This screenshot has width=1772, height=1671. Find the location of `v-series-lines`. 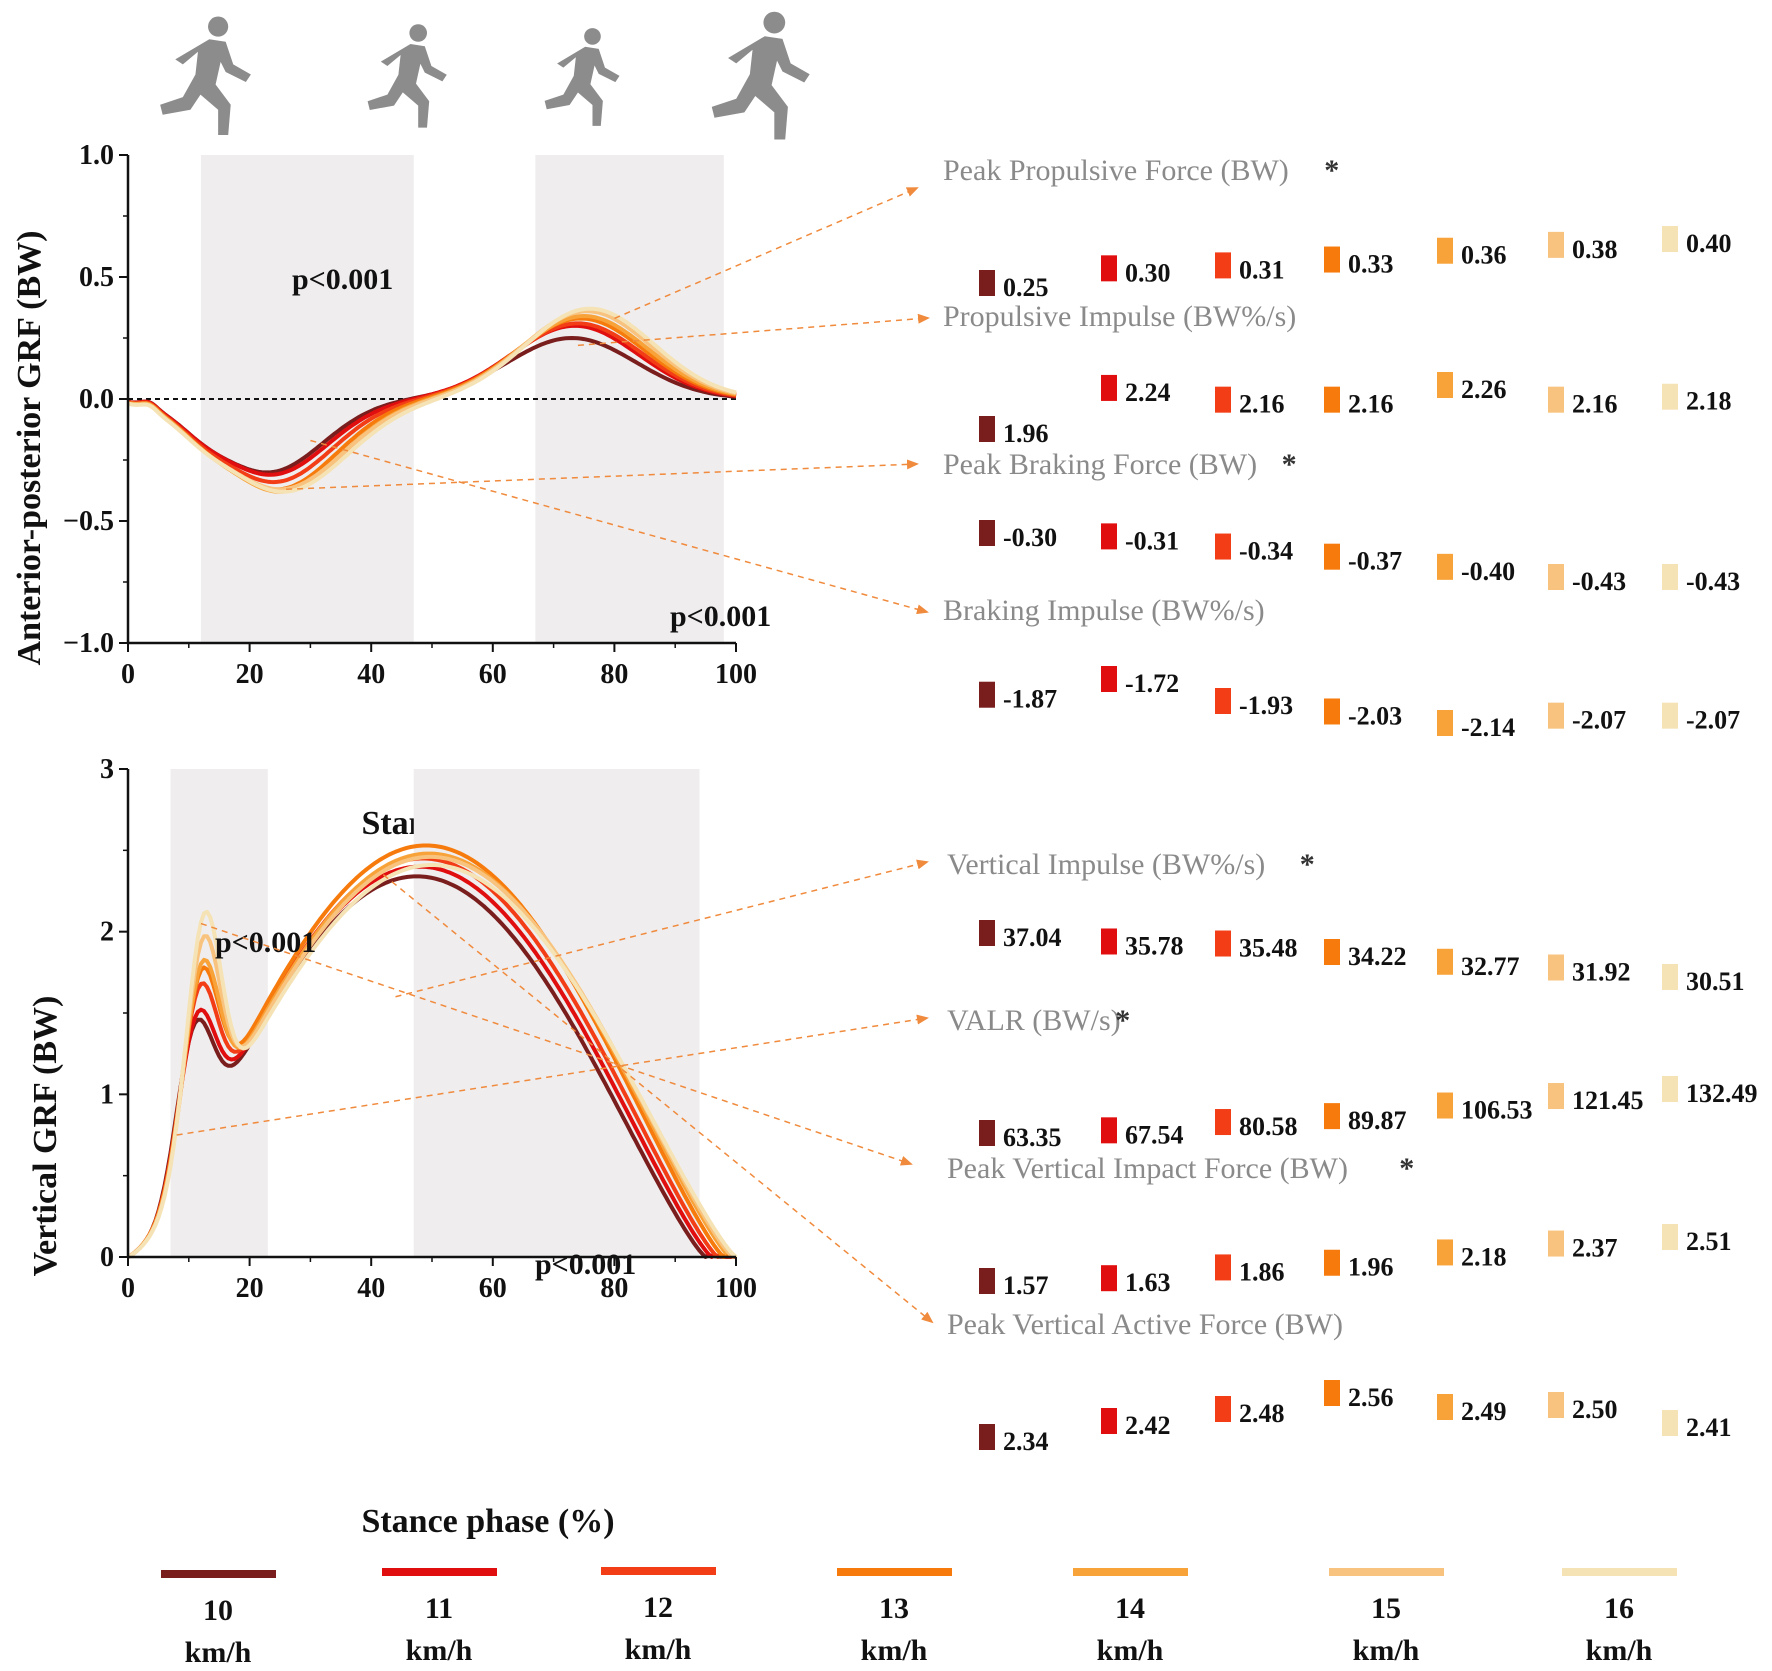

v-series-lines is located at coordinates (432, 1051).